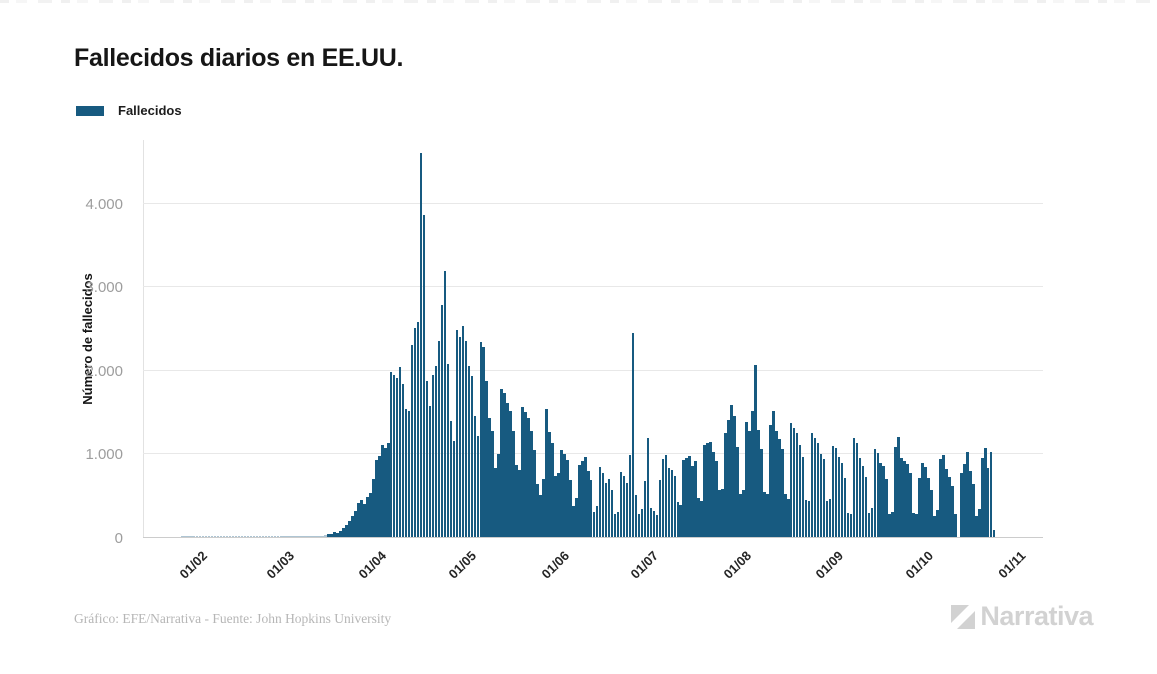 This screenshot has width=1157, height=674. What do you see at coordinates (104, 288) in the screenshot?
I see `y-tick-label: 3.000` at bounding box center [104, 288].